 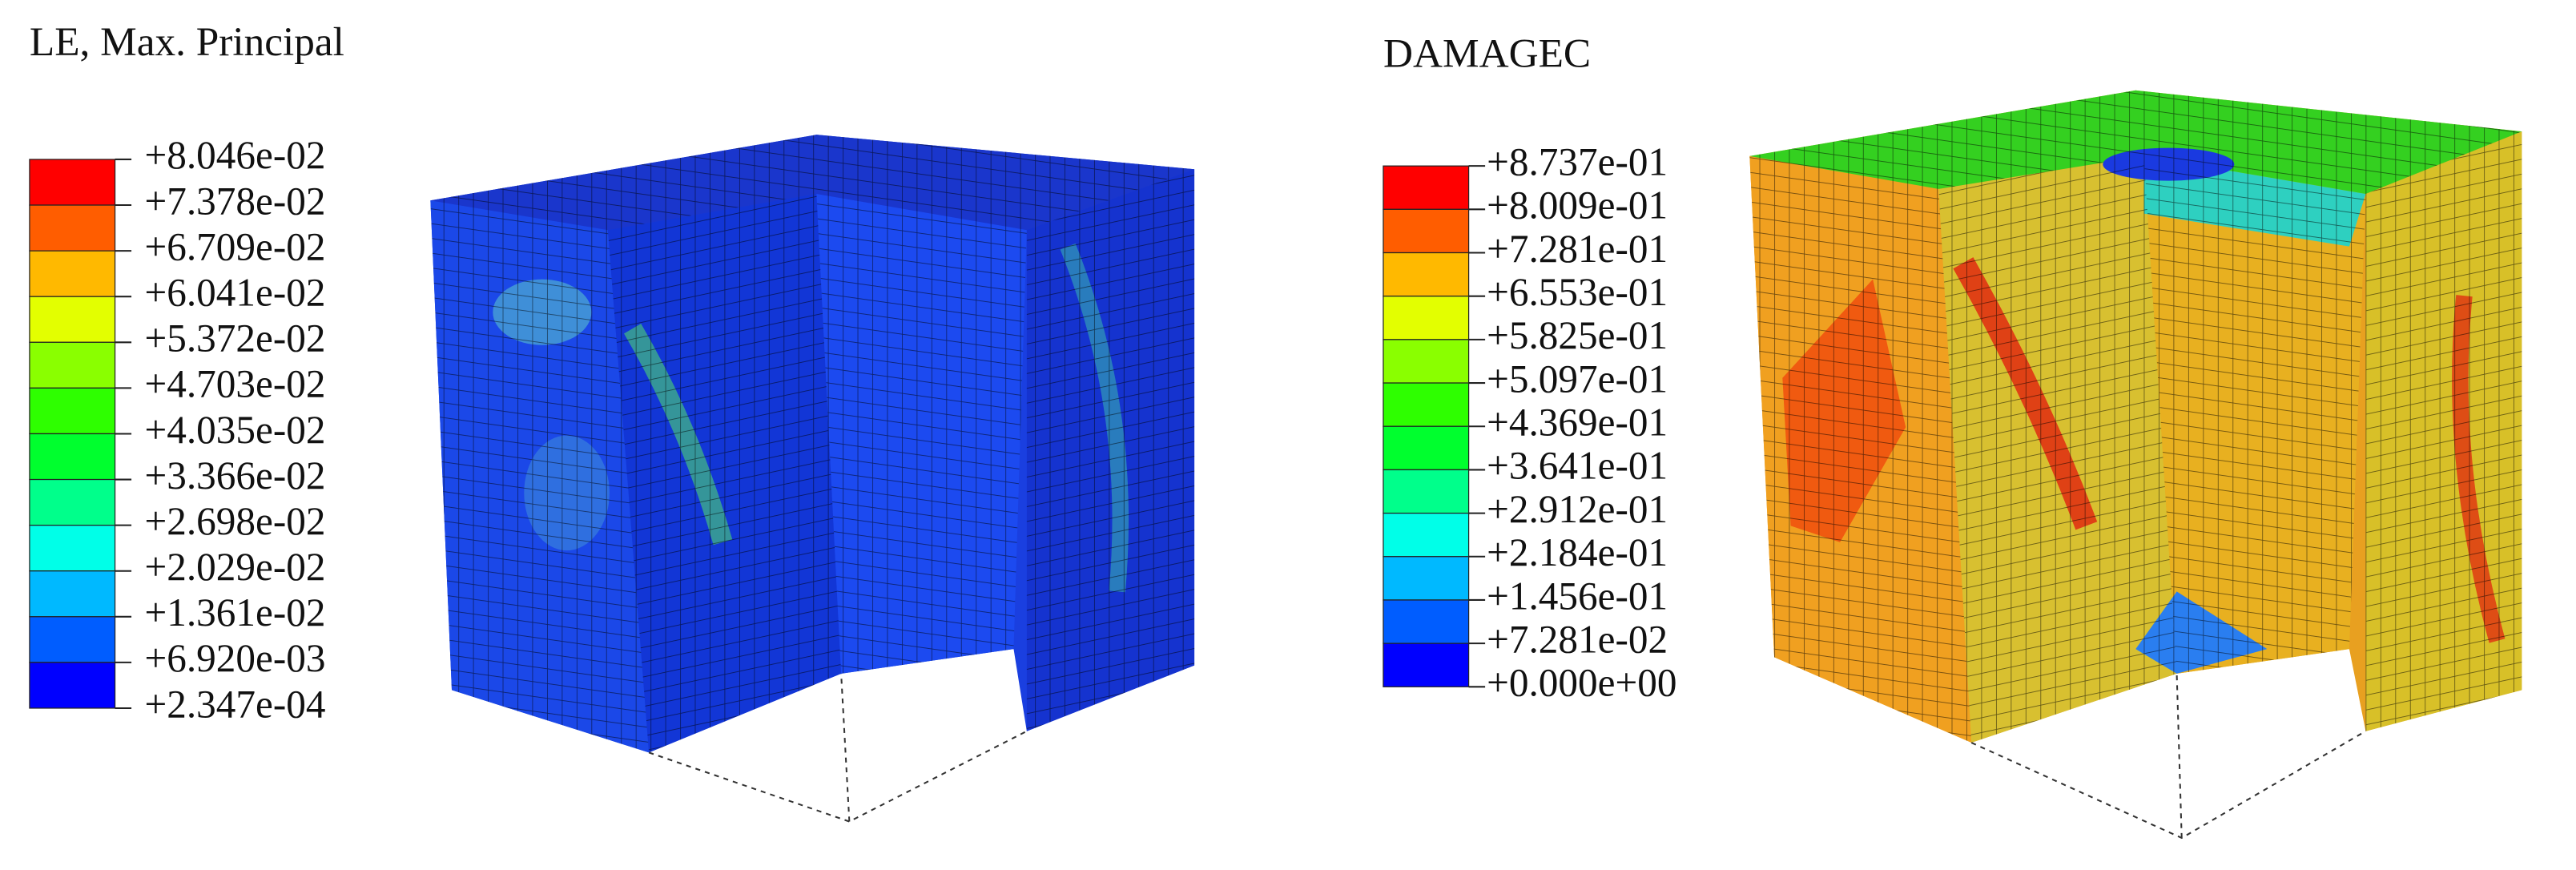 What do you see at coordinates (1577, 466) in the screenshot?
I see `legend-label: +3.641e-01` at bounding box center [1577, 466].